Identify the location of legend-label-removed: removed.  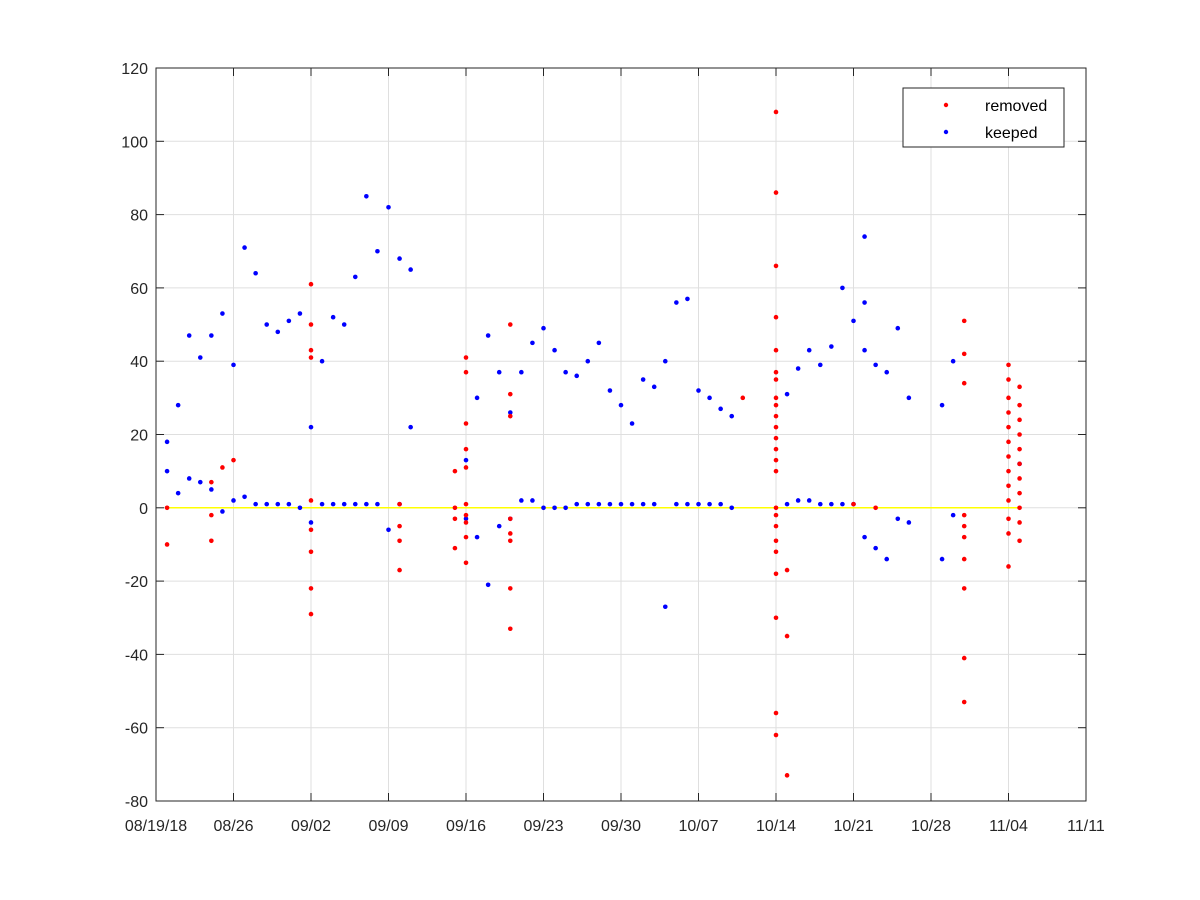
(1016, 106).